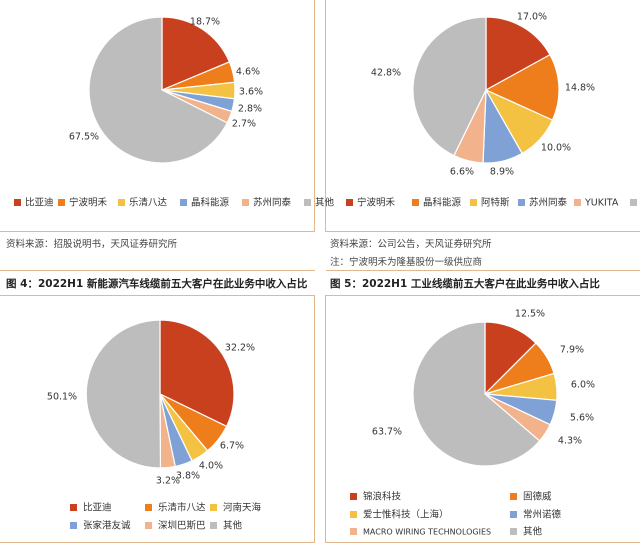 The height and width of the screenshot is (543, 640). I want to click on legend-label-1-5: 苏州同泰, so click(272, 203).